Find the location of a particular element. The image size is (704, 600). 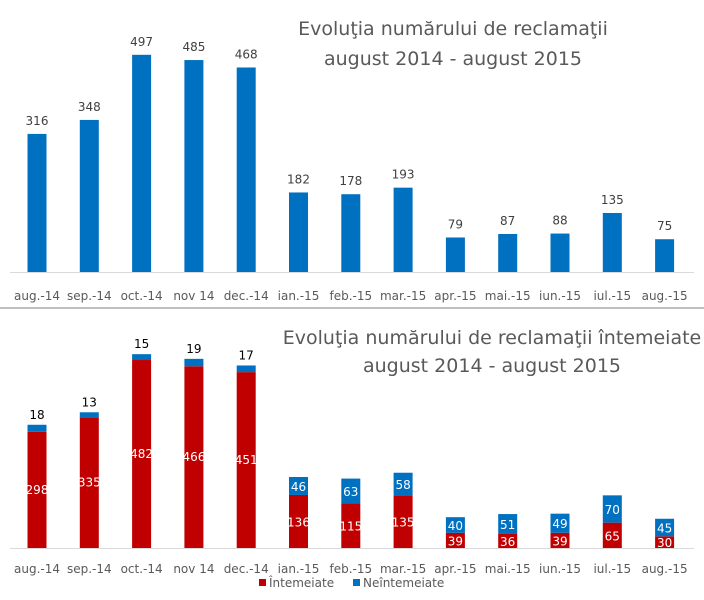

legend-label-neintemeiate: Neîntemeiate is located at coordinates (403, 583).